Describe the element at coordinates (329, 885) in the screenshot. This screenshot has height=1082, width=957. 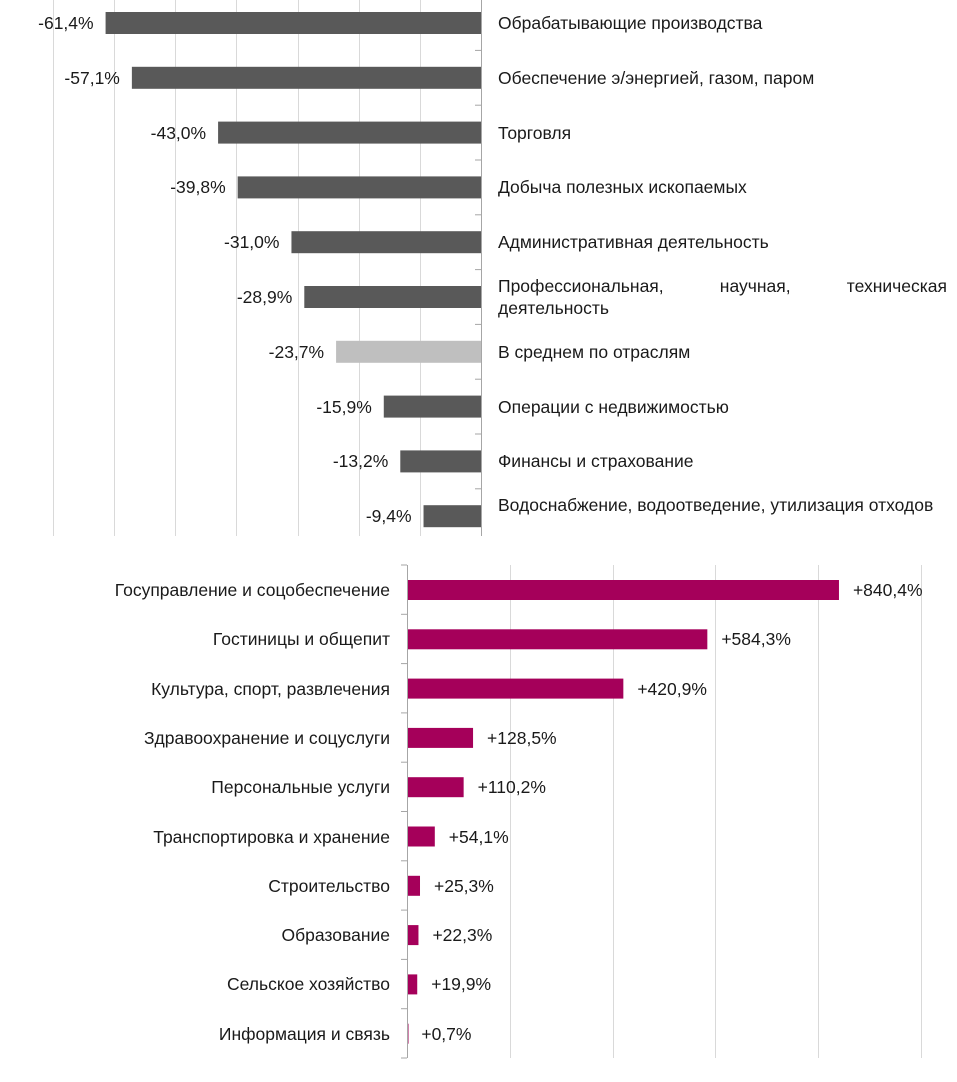
I see `category-label: Строительство` at that location.